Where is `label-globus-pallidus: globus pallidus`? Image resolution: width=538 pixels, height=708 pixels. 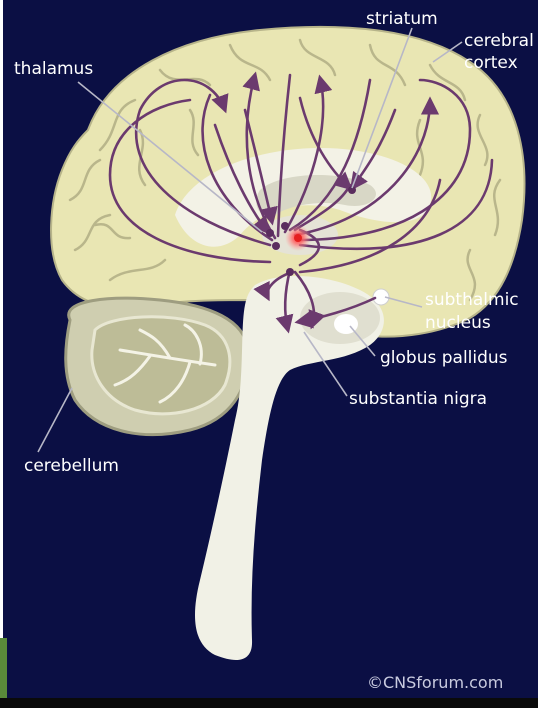 label-globus-pallidus: globus pallidus is located at coordinates (444, 358).